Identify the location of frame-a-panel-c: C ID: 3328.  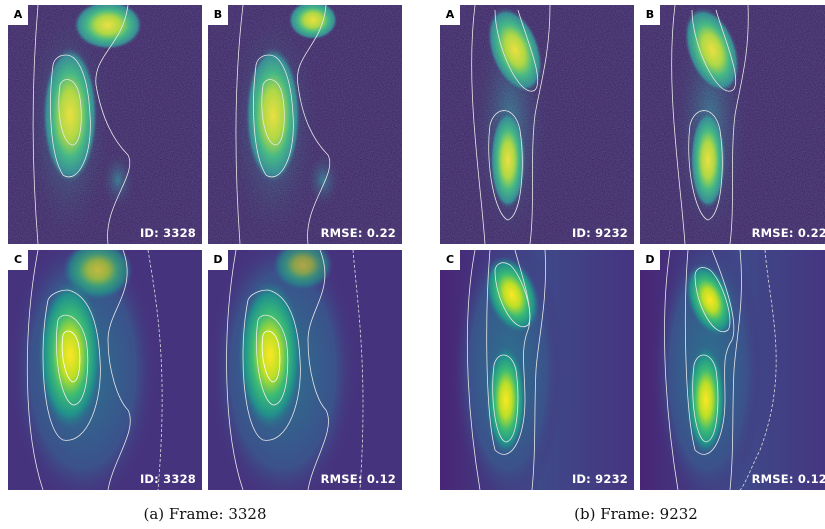
(105, 370).